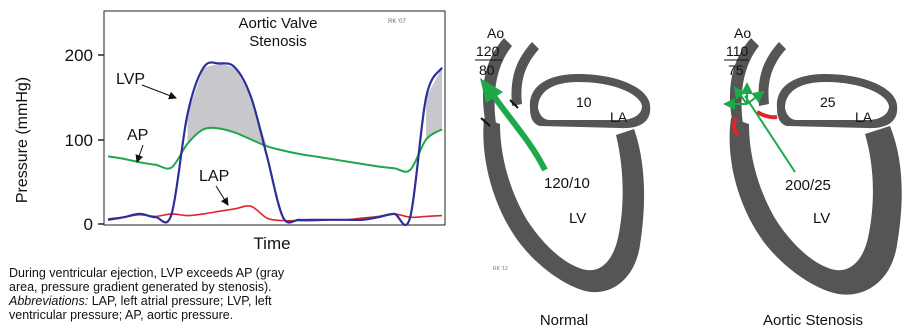  Describe the element at coordinates (159, 92) in the screenshot. I see `lvp-label-arrow` at that location.